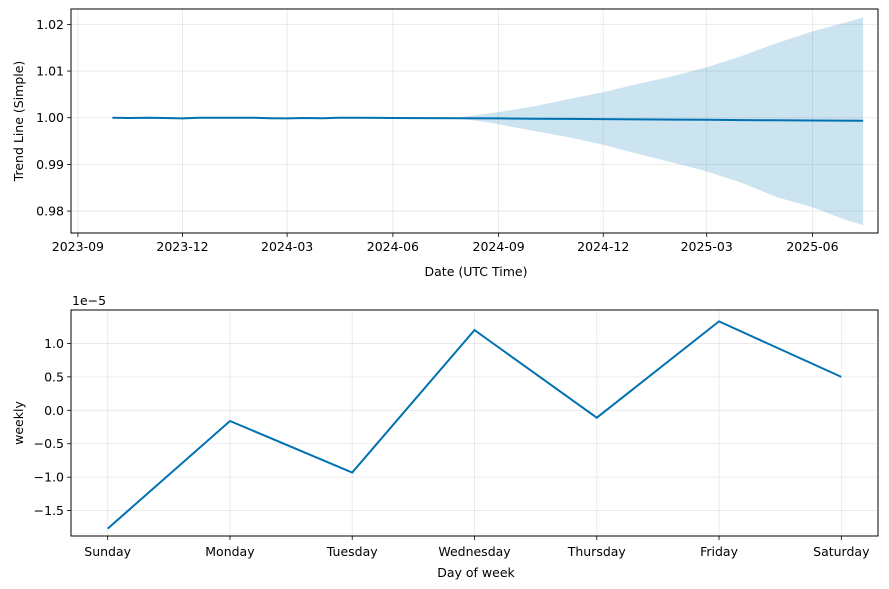  I want to click on weekly-x-tick-label: Sunday, so click(107, 551).